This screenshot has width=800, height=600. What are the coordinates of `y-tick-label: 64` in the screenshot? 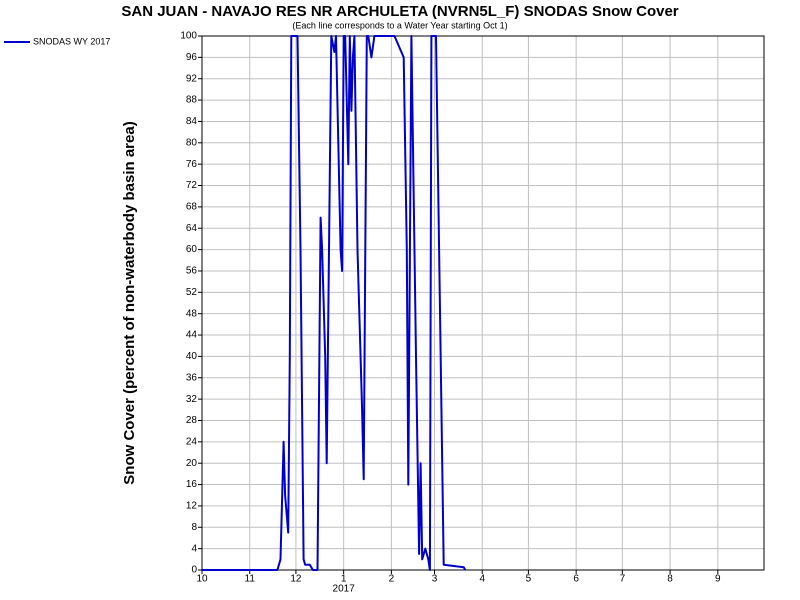 It's located at (192, 228).